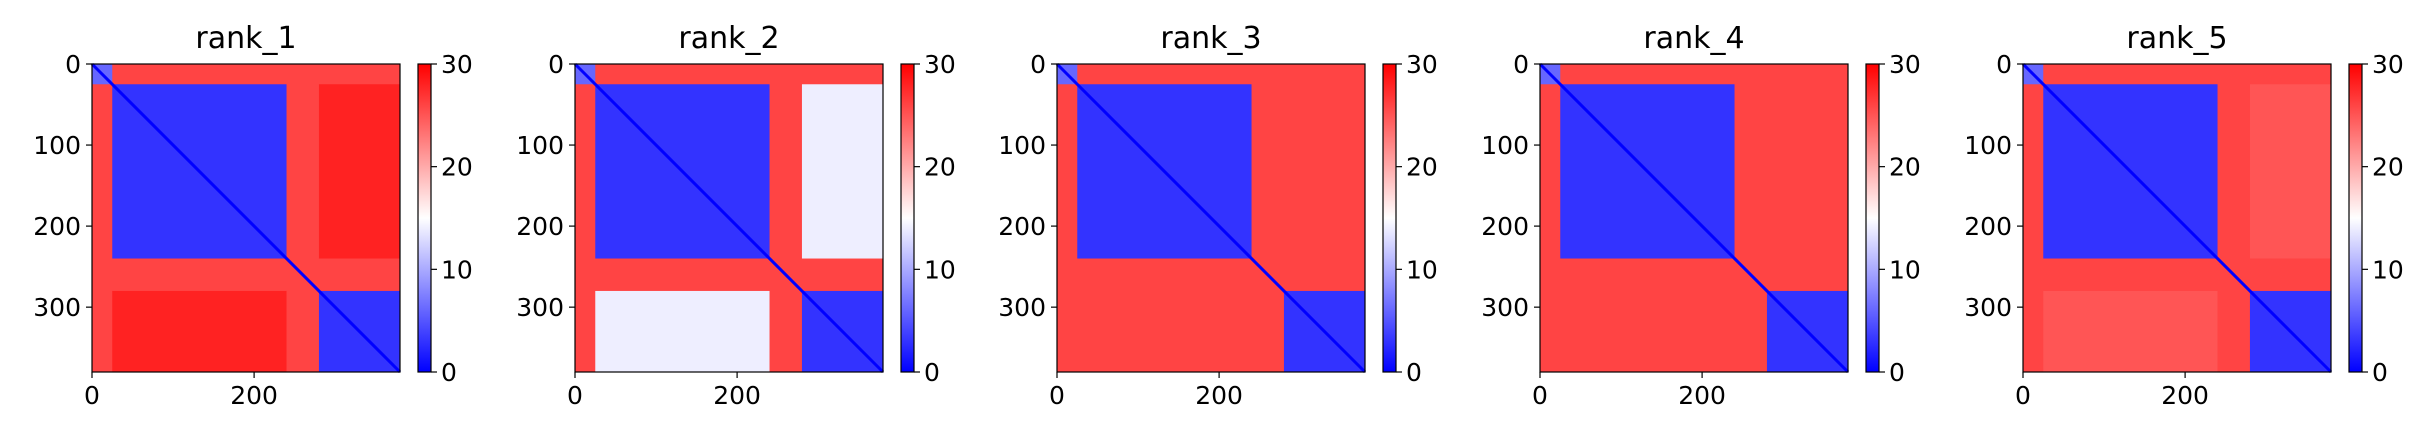  Describe the element at coordinates (1693, 38) in the screenshot. I see `panel-title: rank_4` at that location.